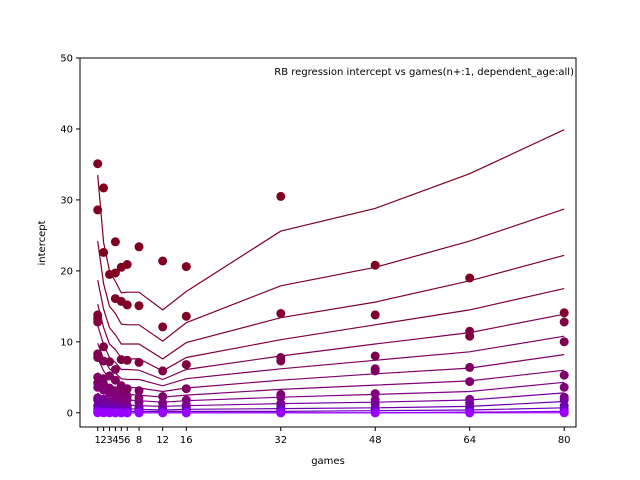 The width and height of the screenshot is (640, 480). I want to click on y-tick-label: 20, so click(66, 271).